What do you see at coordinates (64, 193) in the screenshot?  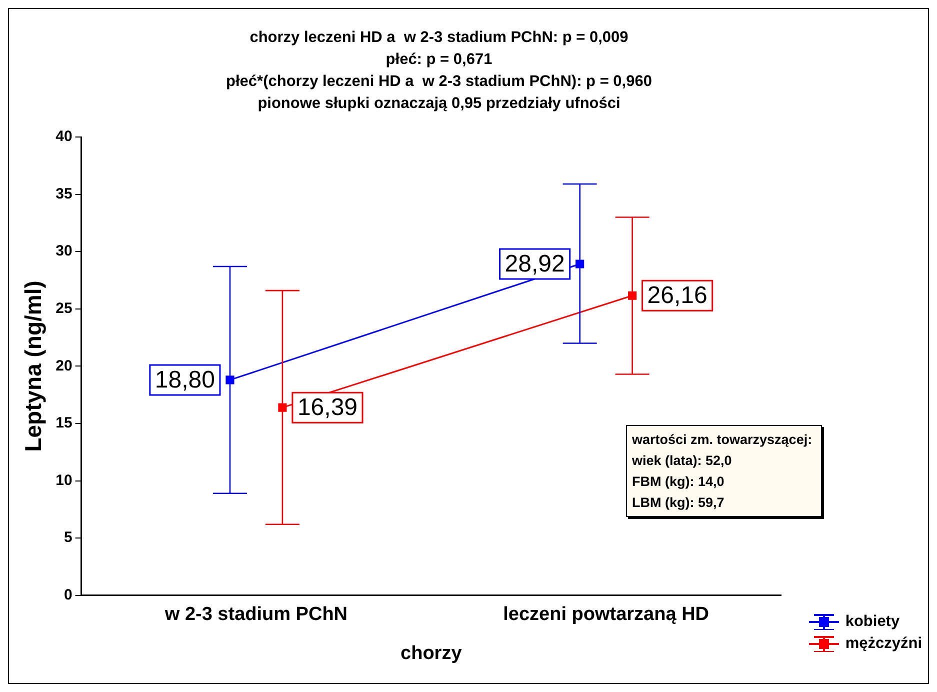 I see `y-tick-label: 35` at bounding box center [64, 193].